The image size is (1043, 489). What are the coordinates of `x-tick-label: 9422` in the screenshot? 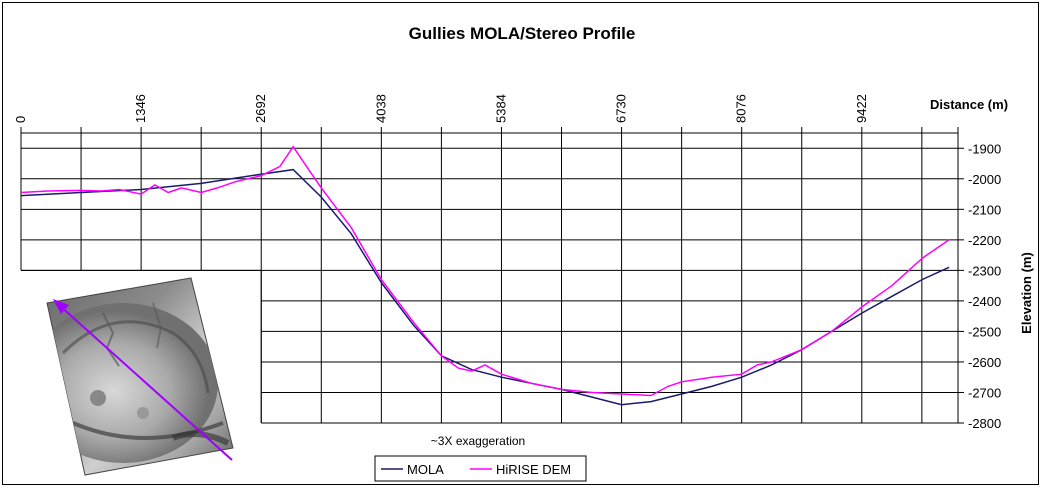 It's located at (861, 108).